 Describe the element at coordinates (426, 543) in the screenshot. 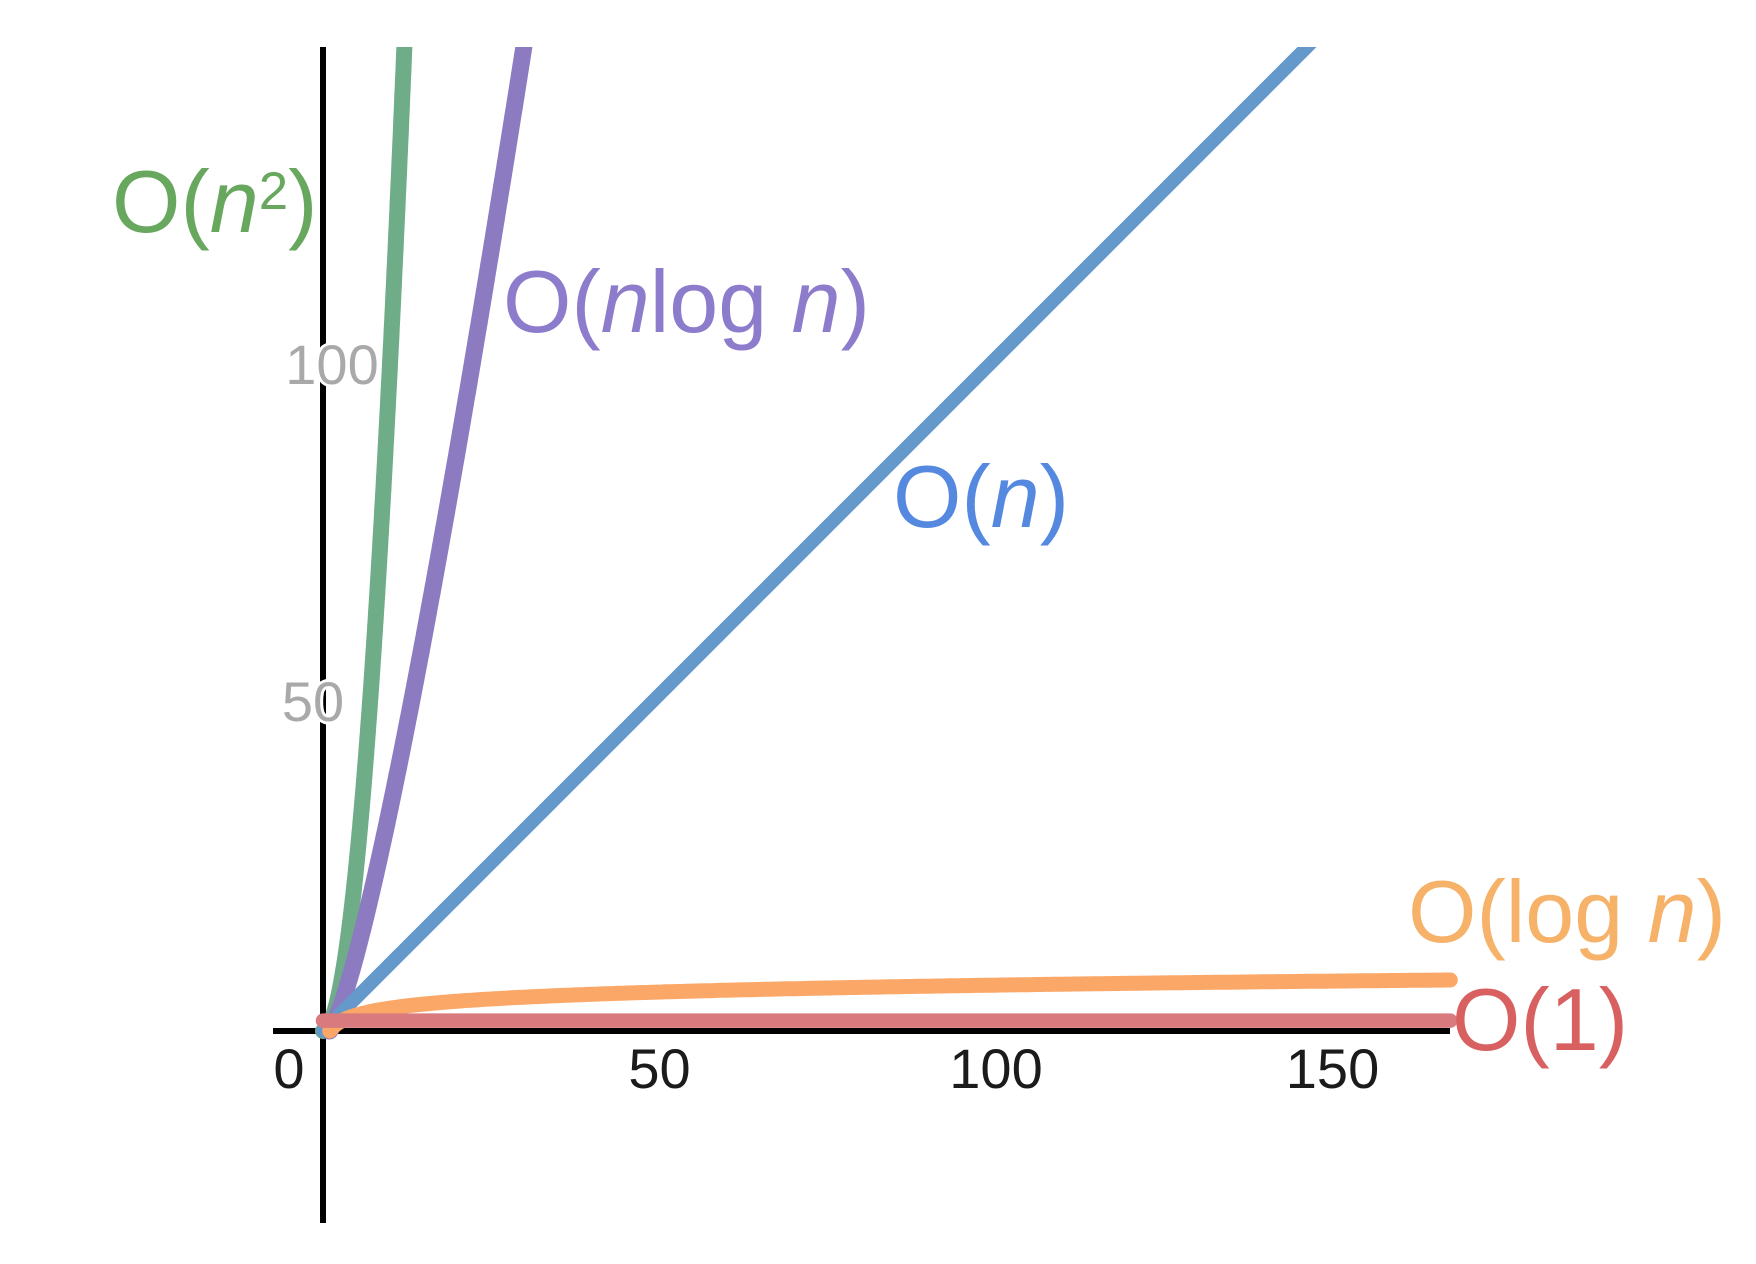

I see `curve-o-n-log-n` at that location.